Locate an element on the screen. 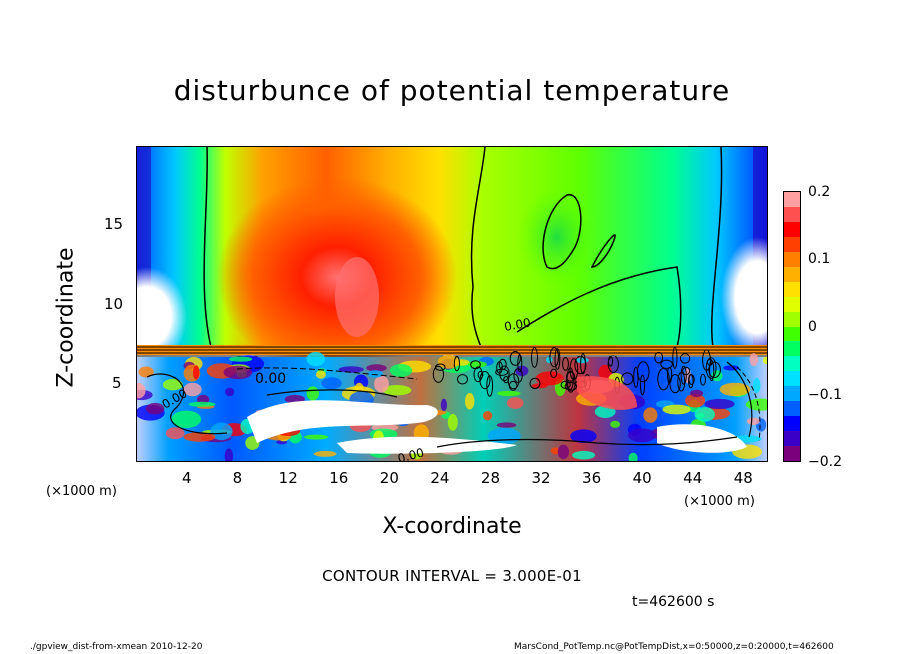 The image size is (904, 654). colorbar is located at coordinates (792, 326).